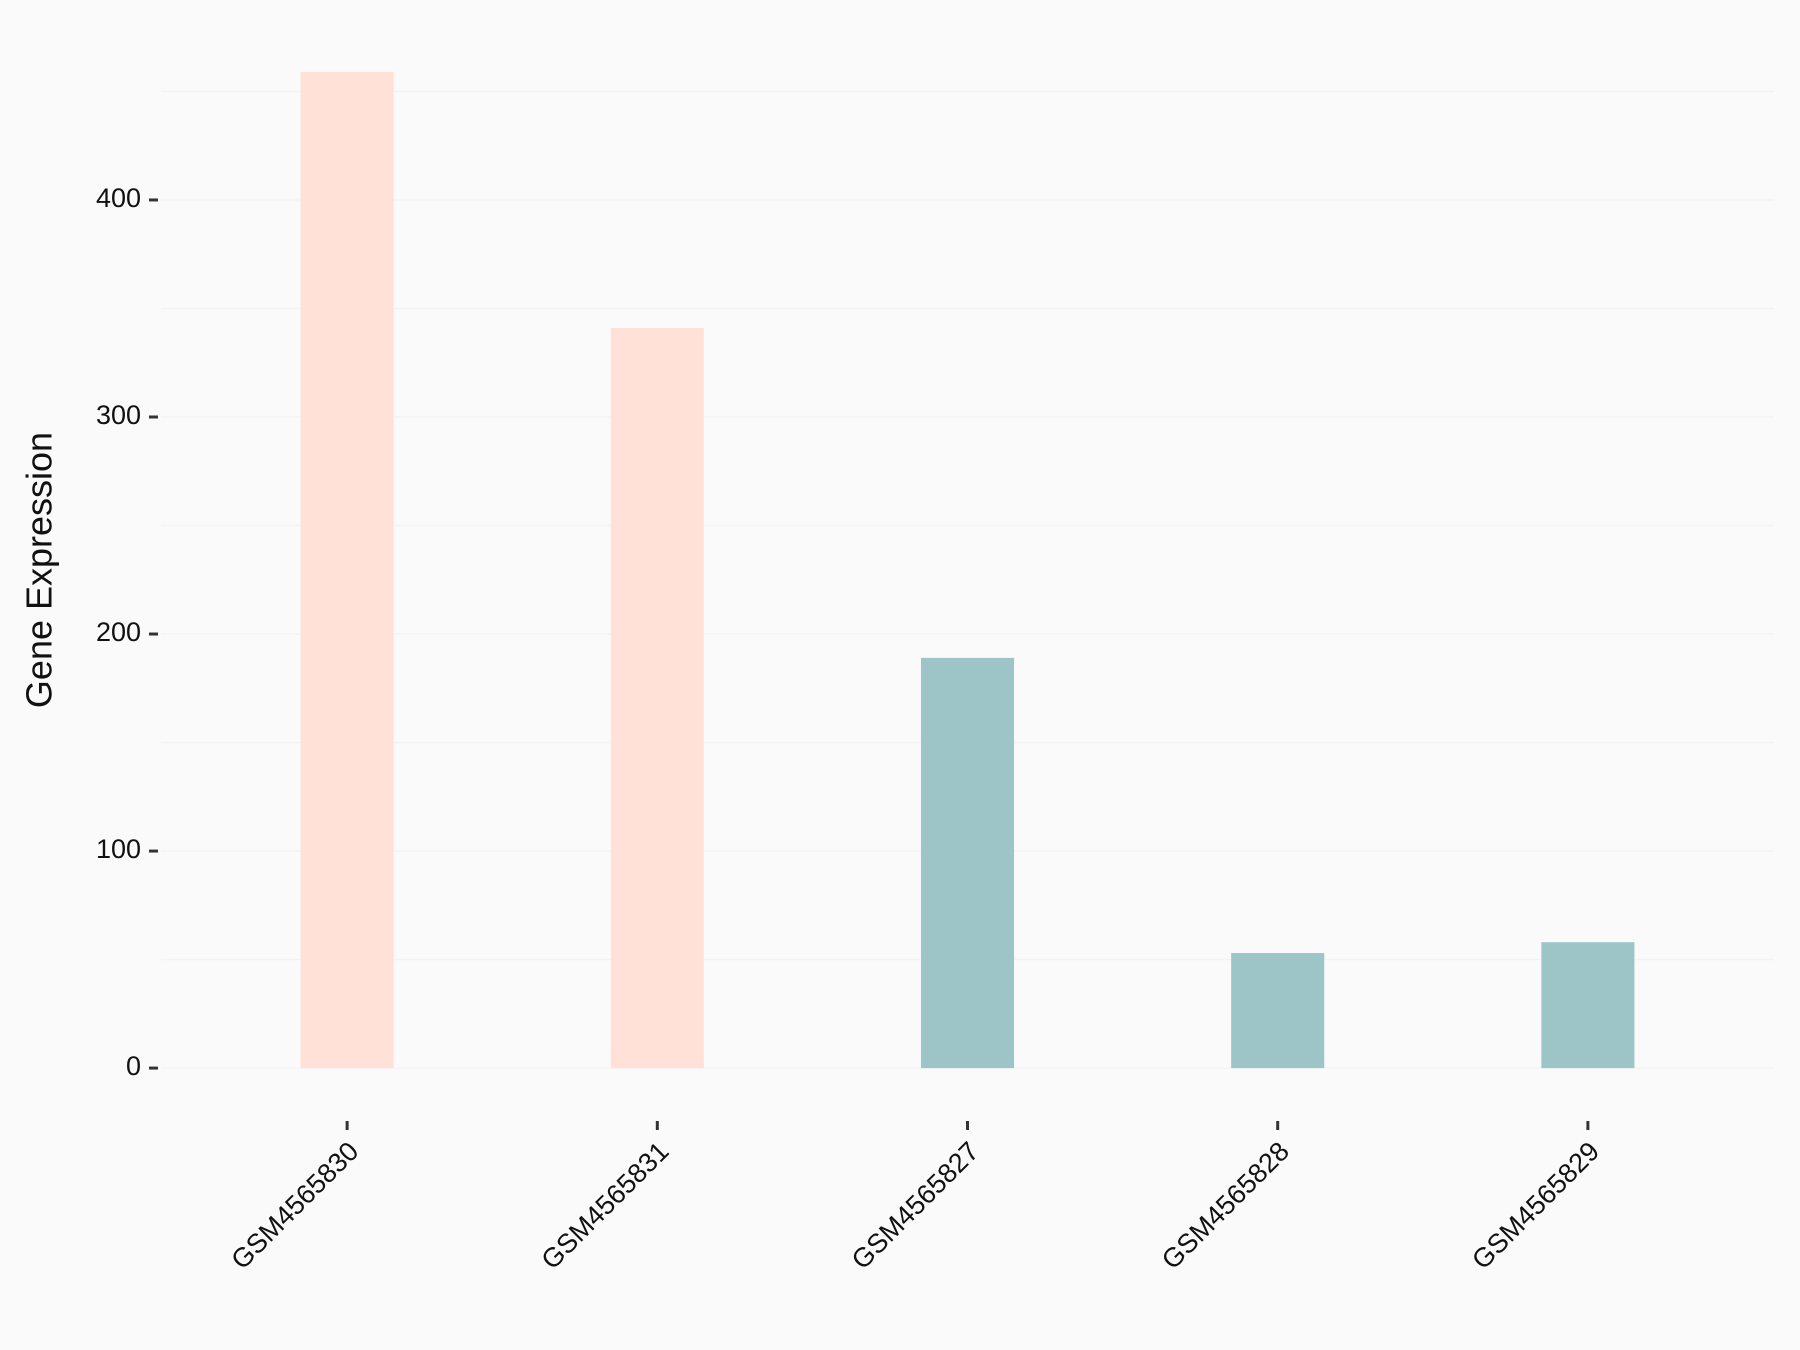 The height and width of the screenshot is (1350, 1800). What do you see at coordinates (118, 415) in the screenshot?
I see `y-tick-label: 300` at bounding box center [118, 415].